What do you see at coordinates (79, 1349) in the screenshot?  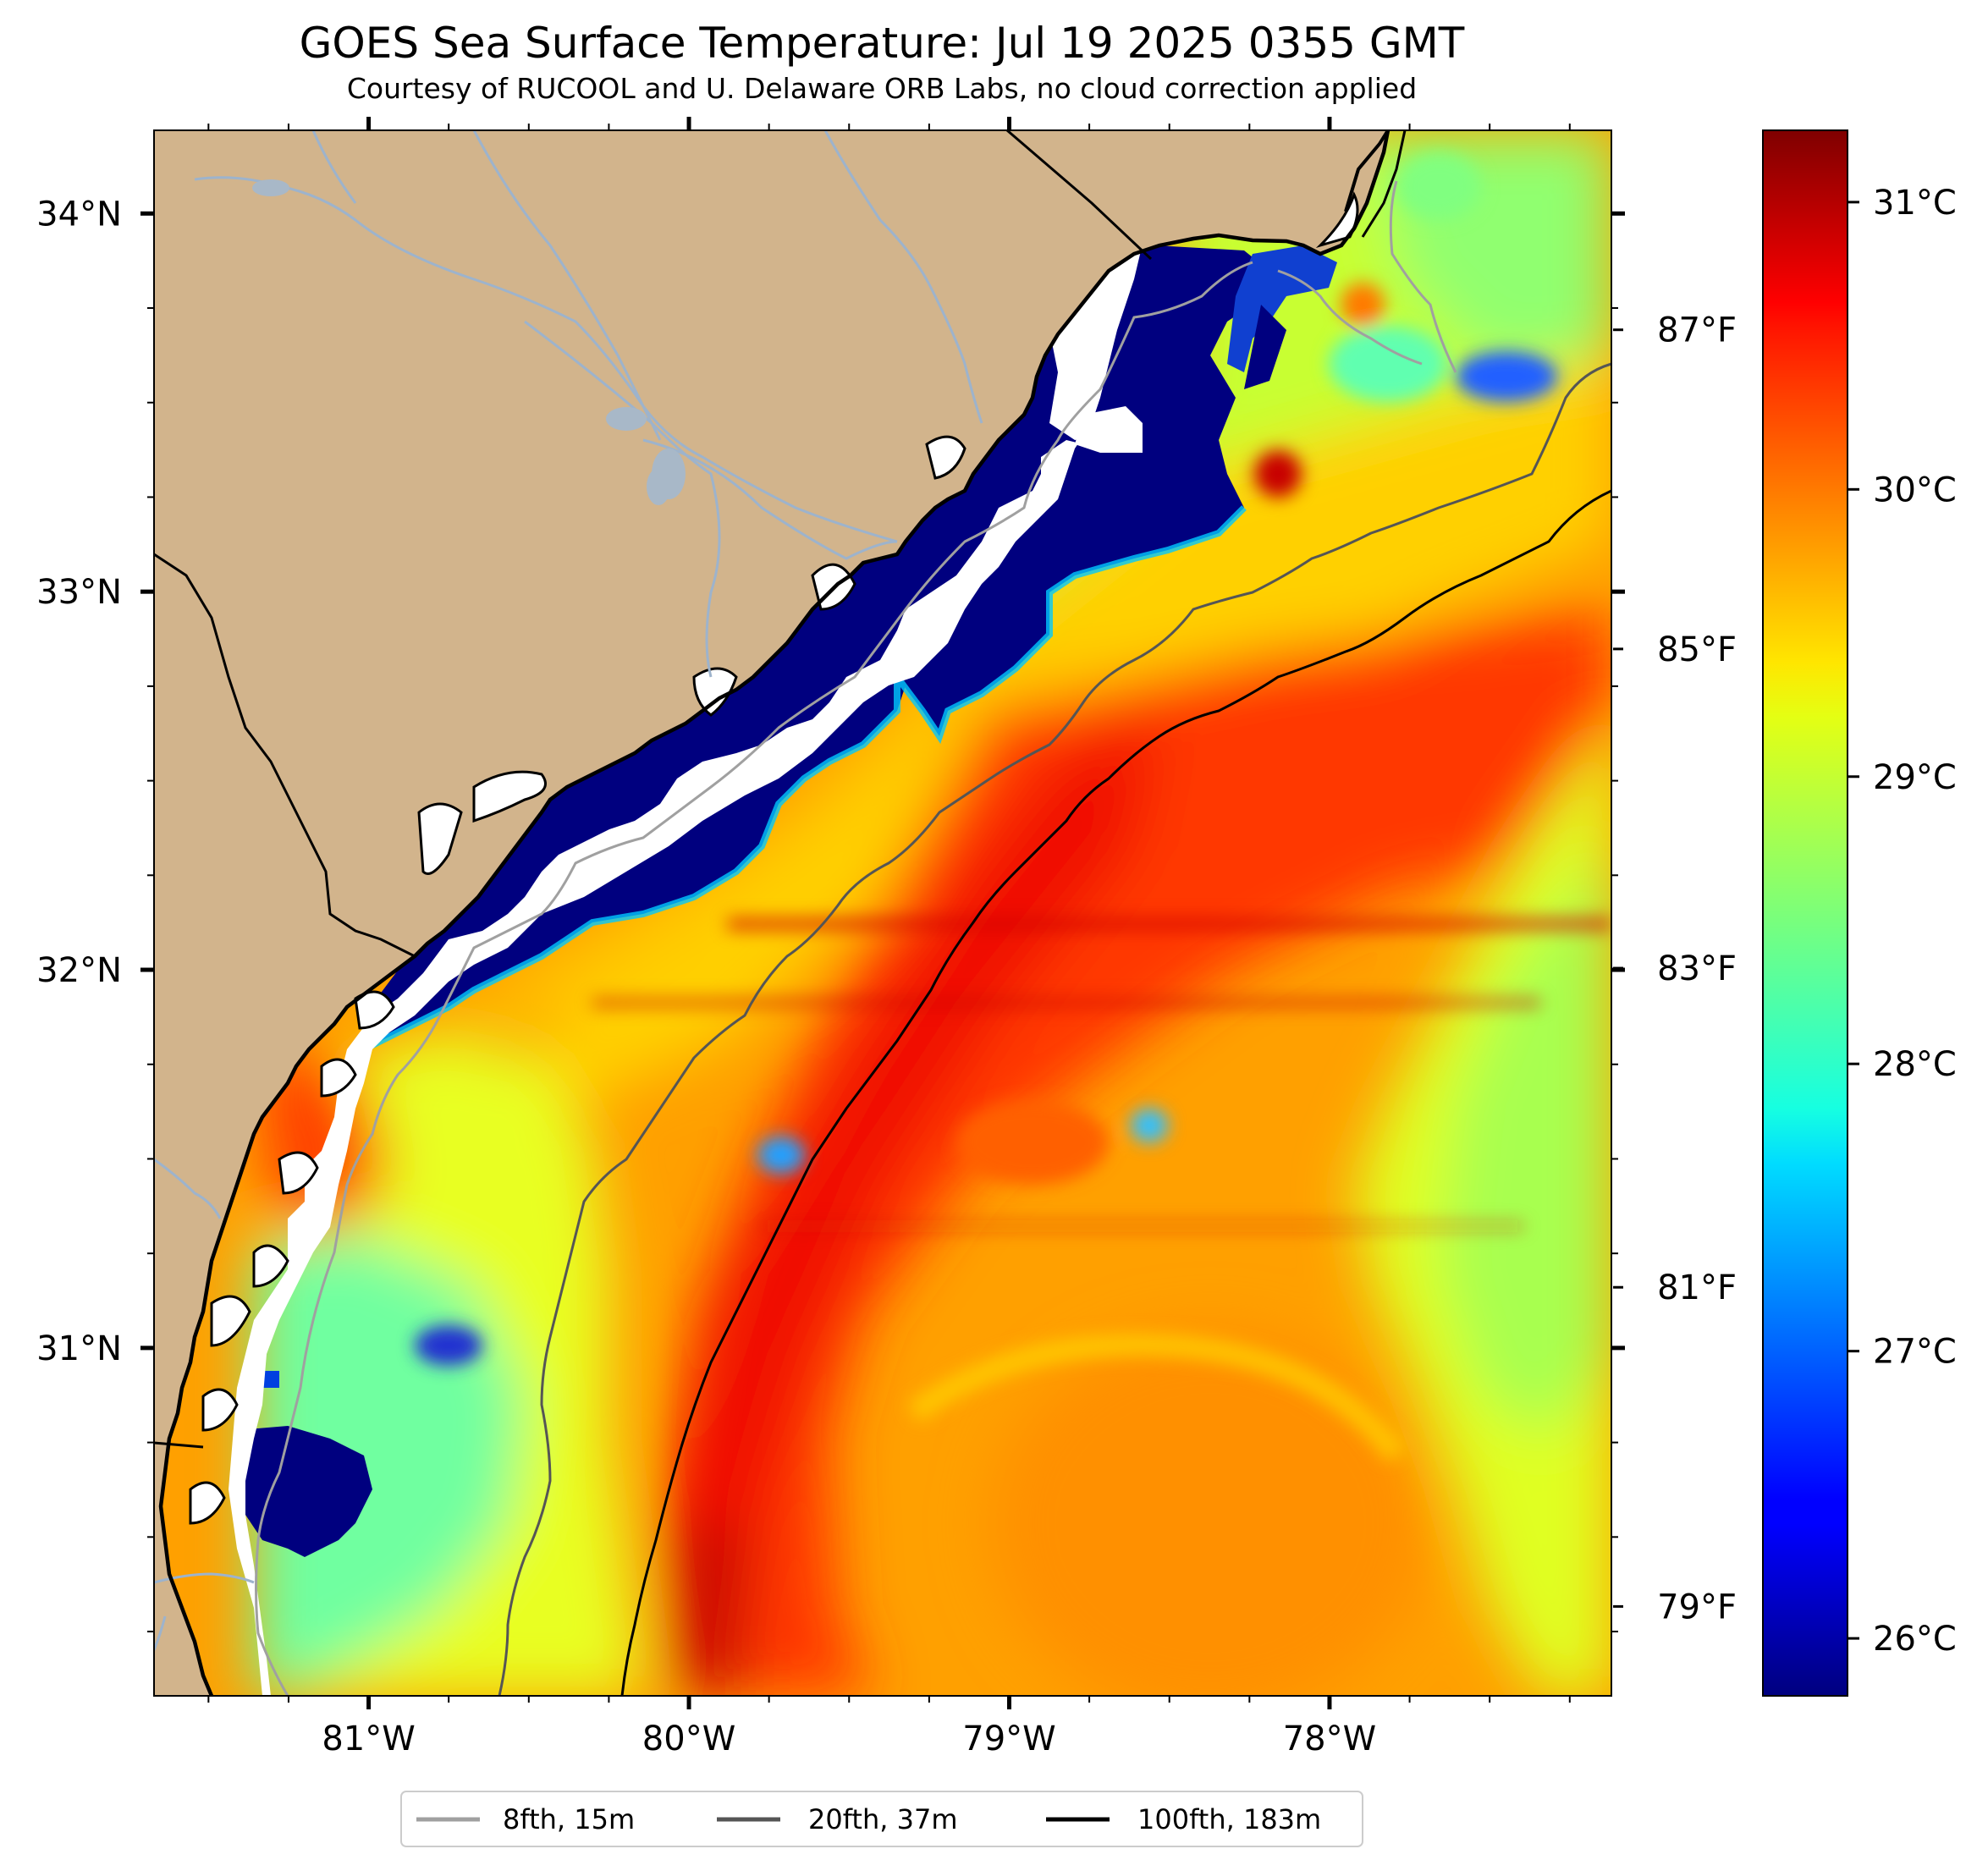 I see `lat-tick-label: 31°N` at bounding box center [79, 1349].